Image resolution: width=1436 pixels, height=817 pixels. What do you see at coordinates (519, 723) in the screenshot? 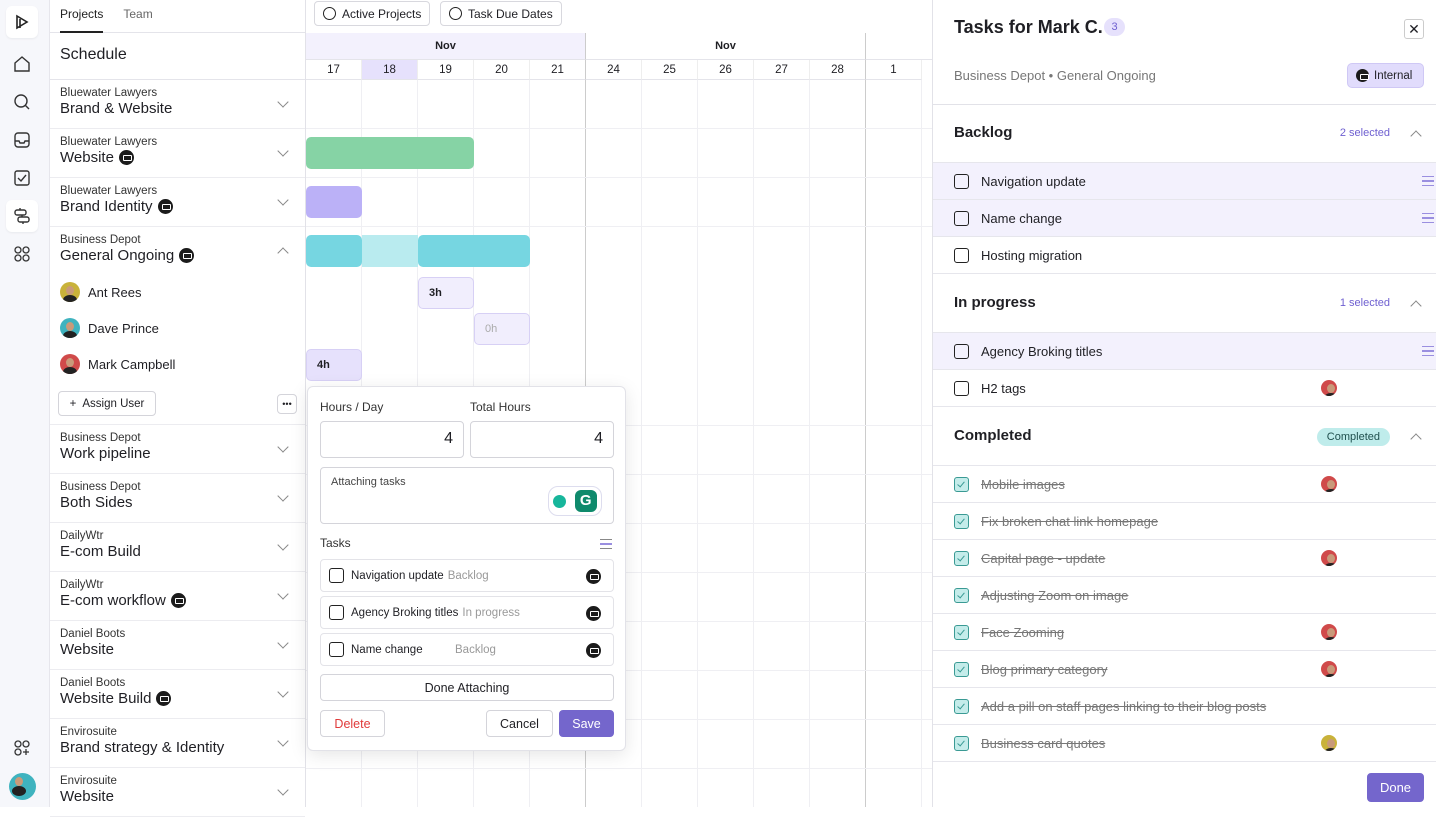
I see `cancel-button: Cancel` at bounding box center [519, 723].